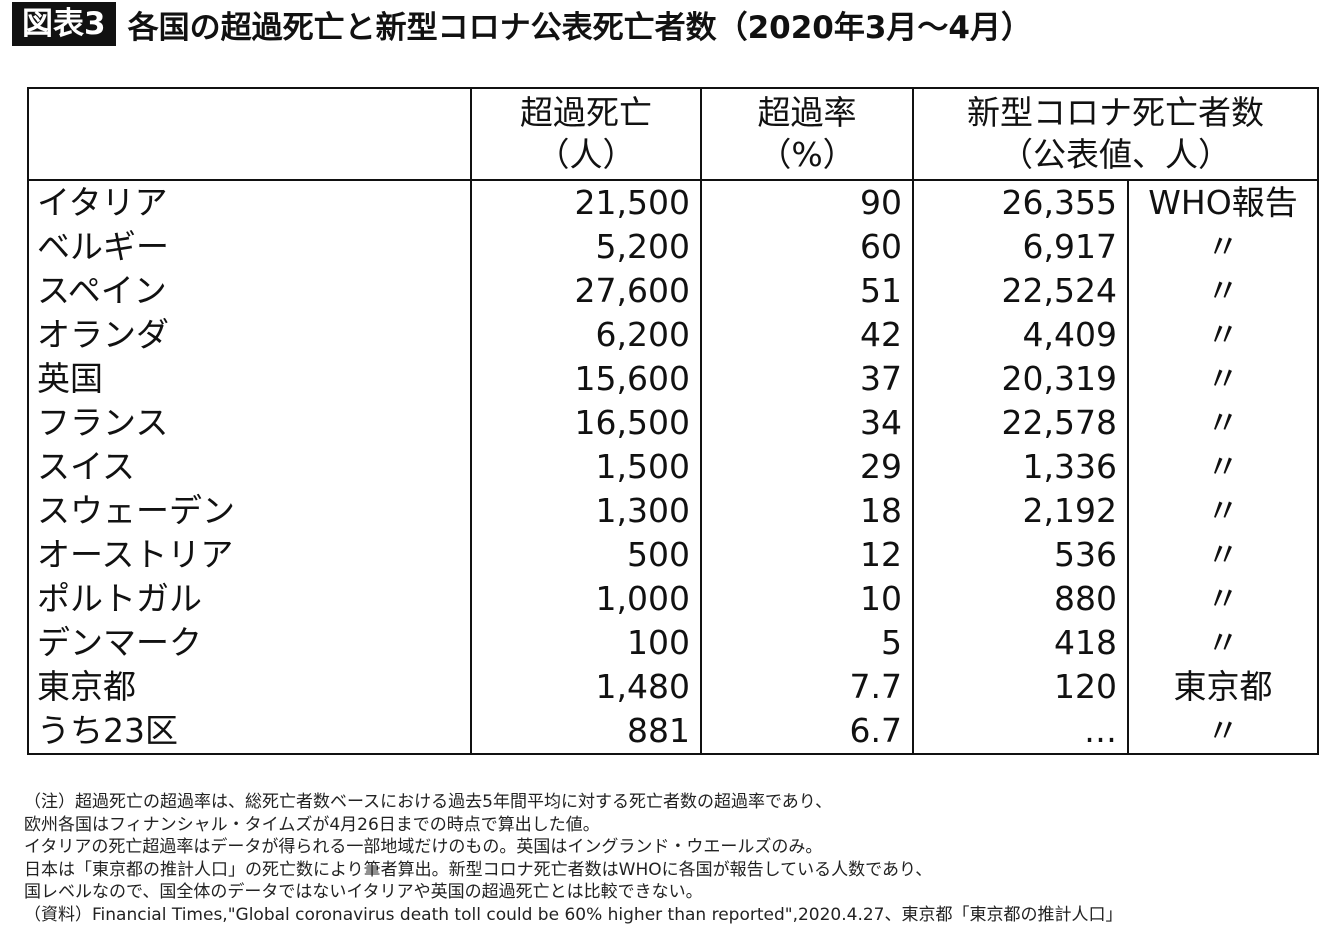  Describe the element at coordinates (586, 379) in the screenshot. I see `cell-excess: 15,600` at that location.